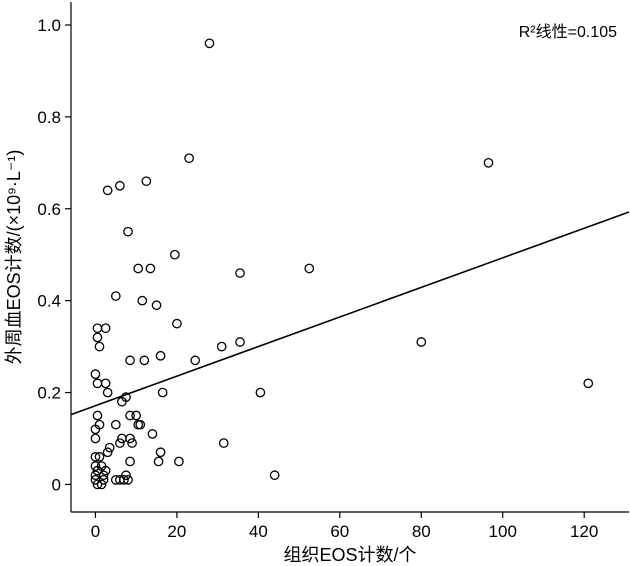 Image resolution: width=630 pixels, height=566 pixels. Describe the element at coordinates (258, 531) in the screenshot. I see `x-tick-label: 40` at that location.